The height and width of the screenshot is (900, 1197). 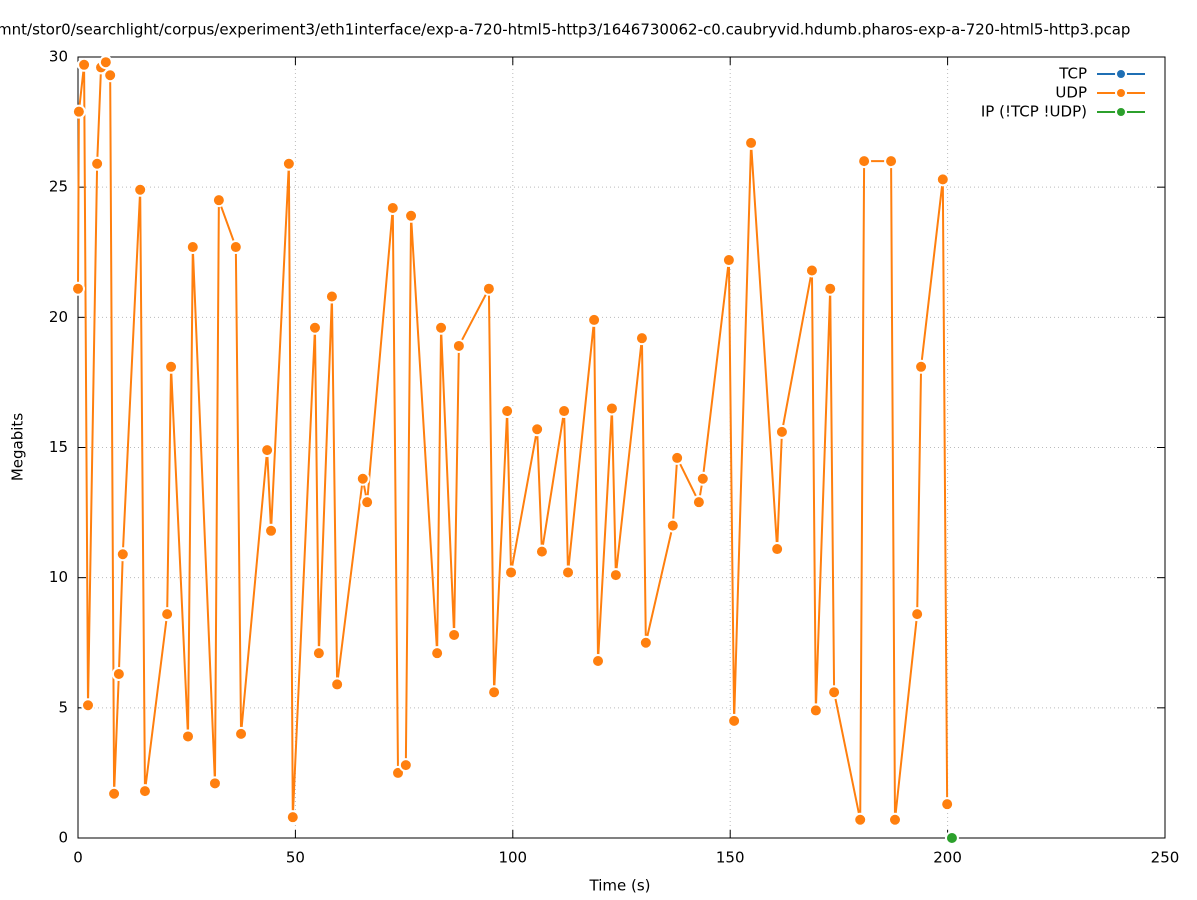 I want to click on x-tick-label: 0, so click(x=78, y=858).